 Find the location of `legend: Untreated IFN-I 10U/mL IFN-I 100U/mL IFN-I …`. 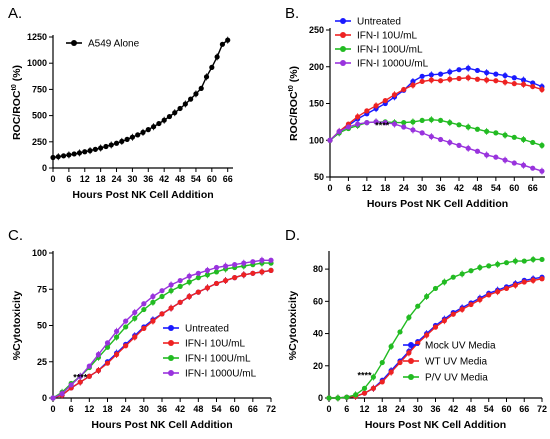

legend: Untreated IFN-I 10U/mL IFN-I 100U/mL IFN-I … is located at coordinates (210, 352).